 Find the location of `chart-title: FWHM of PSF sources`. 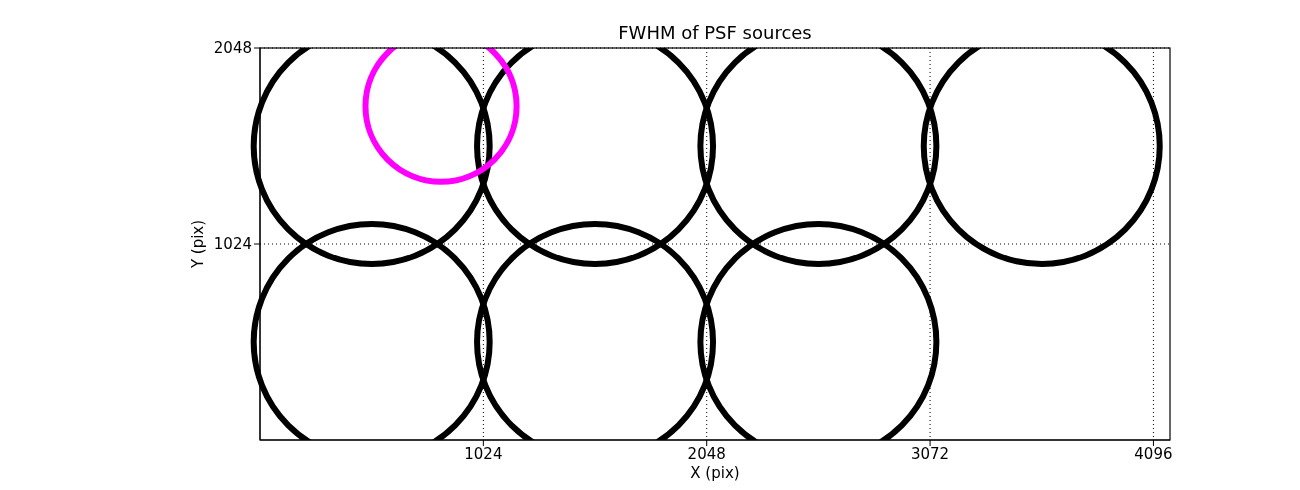

chart-title: FWHM of PSF sources is located at coordinates (715, 32).